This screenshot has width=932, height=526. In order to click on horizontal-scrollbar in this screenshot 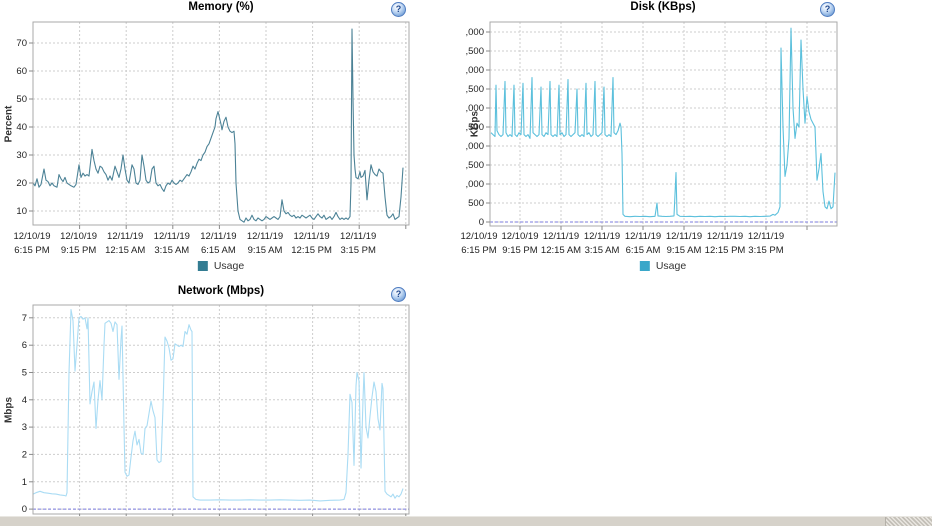, I will do `click(466, 521)`.